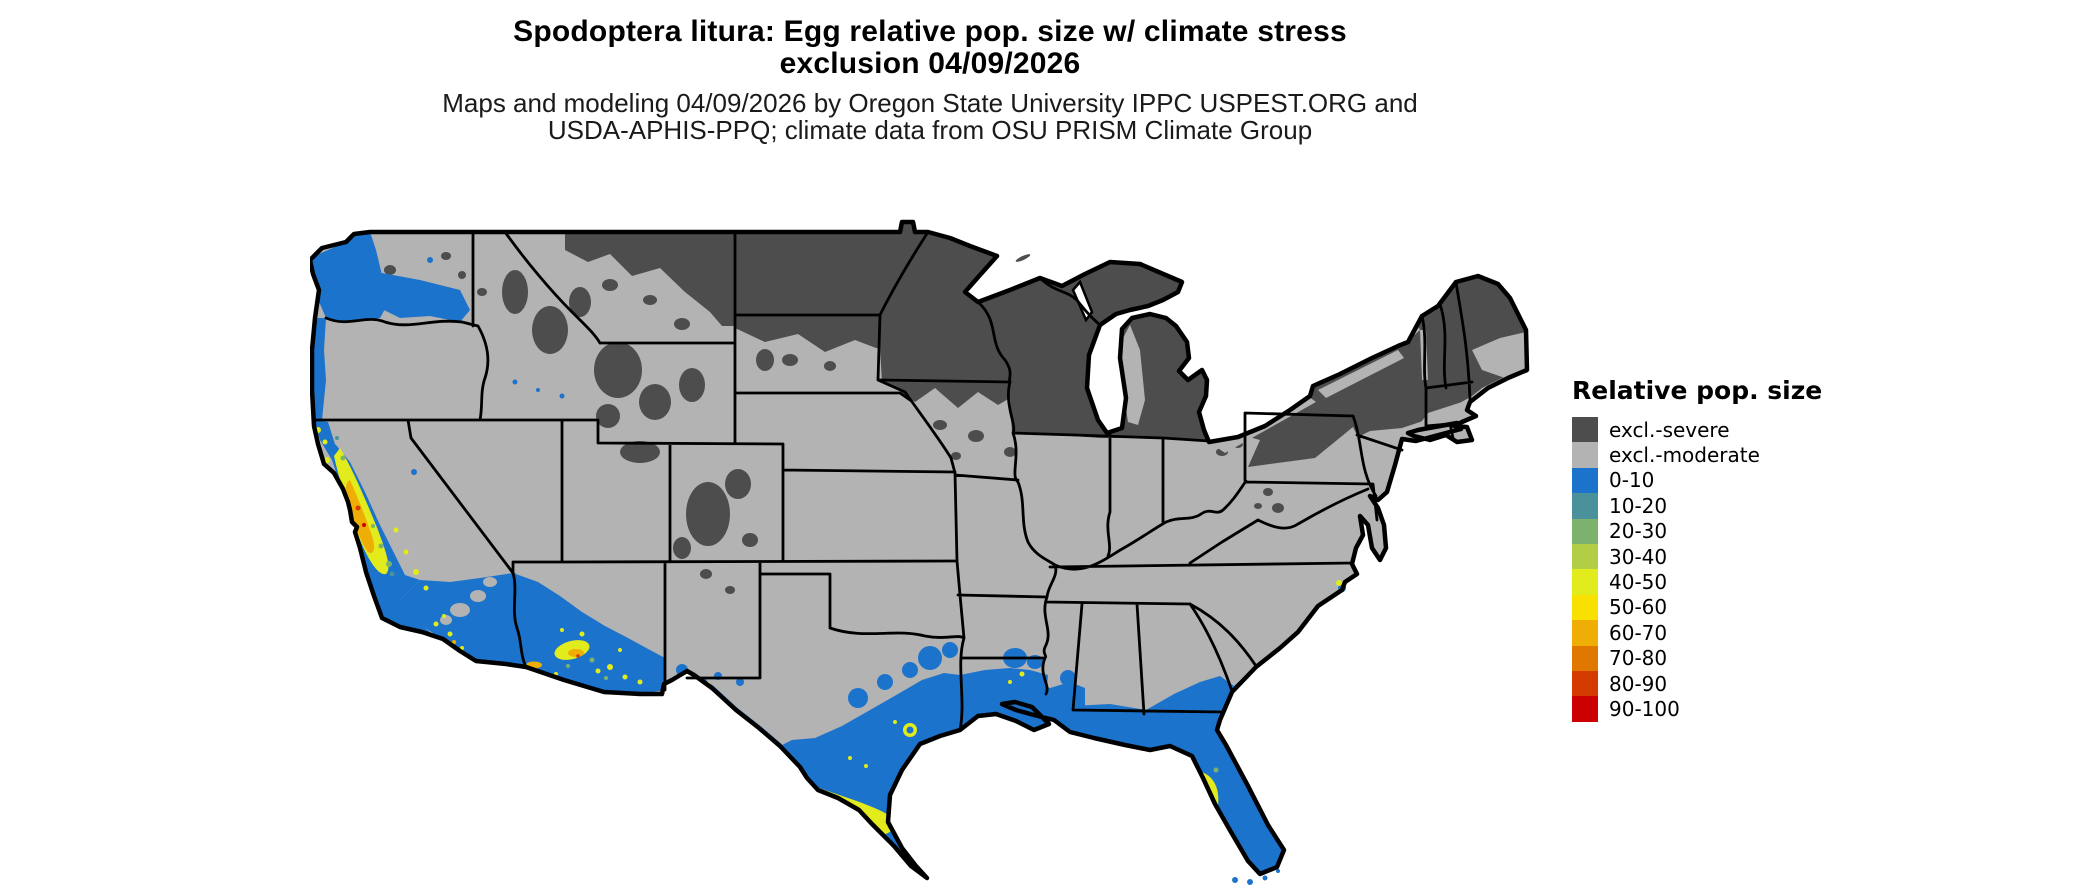 The image size is (2100, 892). What do you see at coordinates (1702, 582) in the screenshot?
I see `legend-row: 40-50` at bounding box center [1702, 582].